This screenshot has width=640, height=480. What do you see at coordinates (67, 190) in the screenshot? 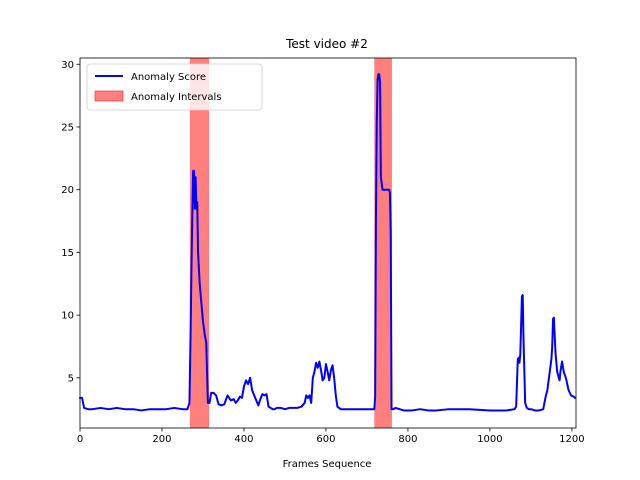
I see `y-tick-label-20: 20` at bounding box center [67, 190].